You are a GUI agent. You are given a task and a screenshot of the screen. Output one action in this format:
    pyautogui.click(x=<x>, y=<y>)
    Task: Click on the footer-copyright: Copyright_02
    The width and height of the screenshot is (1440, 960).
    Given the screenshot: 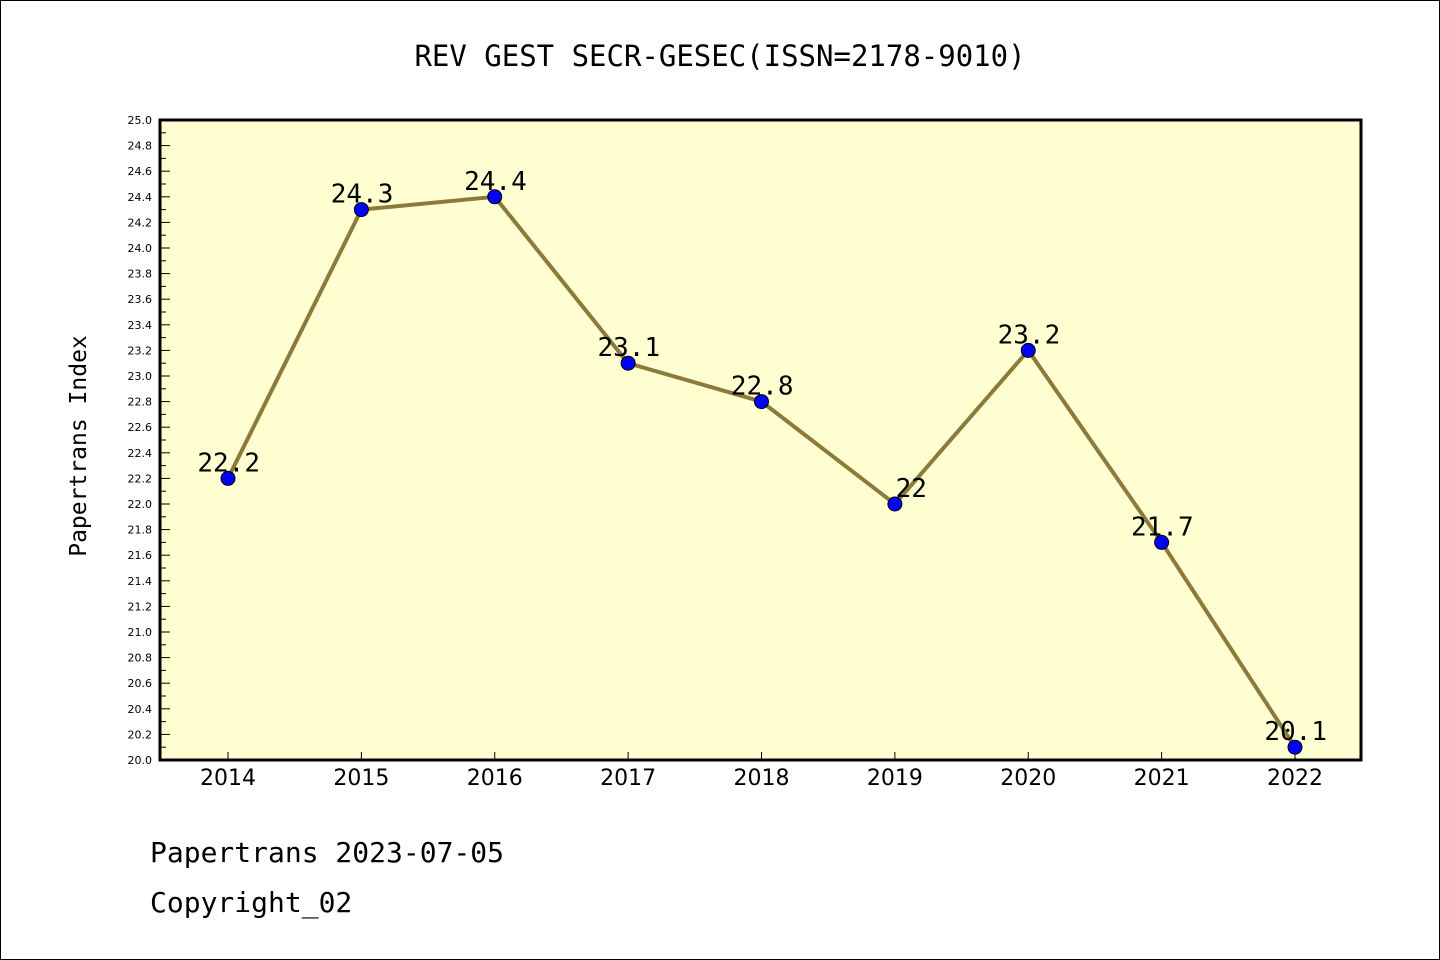 What is the action you would take?
    pyautogui.click(x=251, y=902)
    